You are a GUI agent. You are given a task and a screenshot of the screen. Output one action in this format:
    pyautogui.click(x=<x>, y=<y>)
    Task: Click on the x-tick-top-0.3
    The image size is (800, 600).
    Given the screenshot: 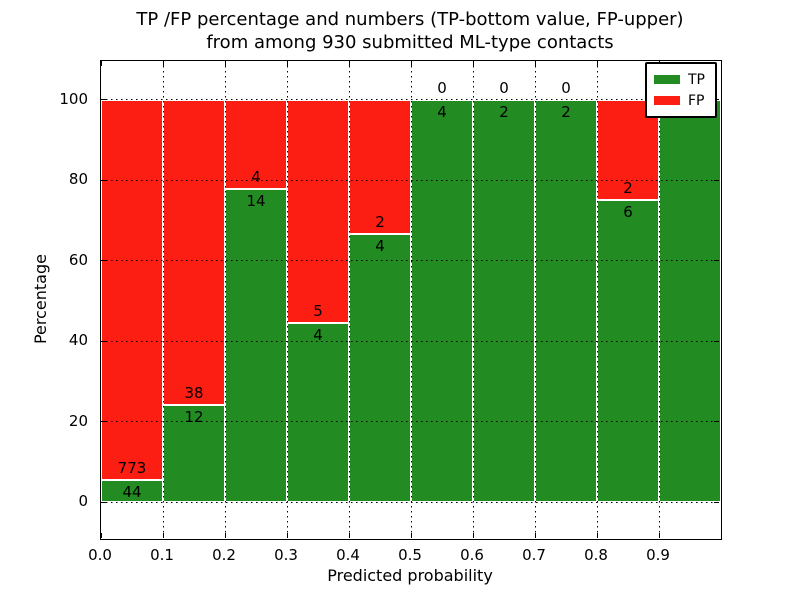 What is the action you would take?
    pyautogui.click(x=287, y=63)
    